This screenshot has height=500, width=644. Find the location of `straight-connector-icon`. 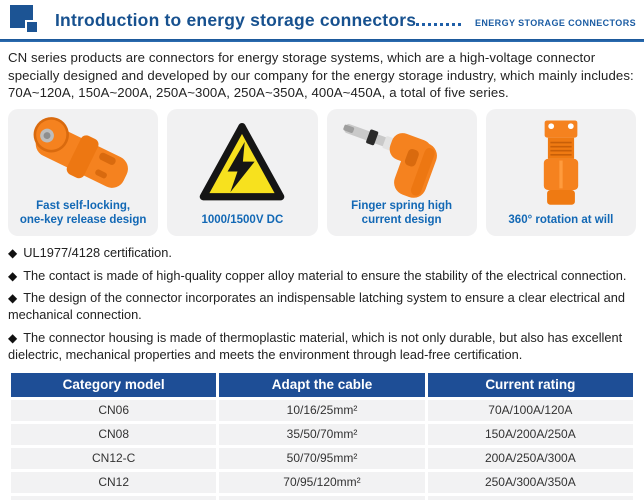

straight-connector-icon is located at coordinates (561, 161).